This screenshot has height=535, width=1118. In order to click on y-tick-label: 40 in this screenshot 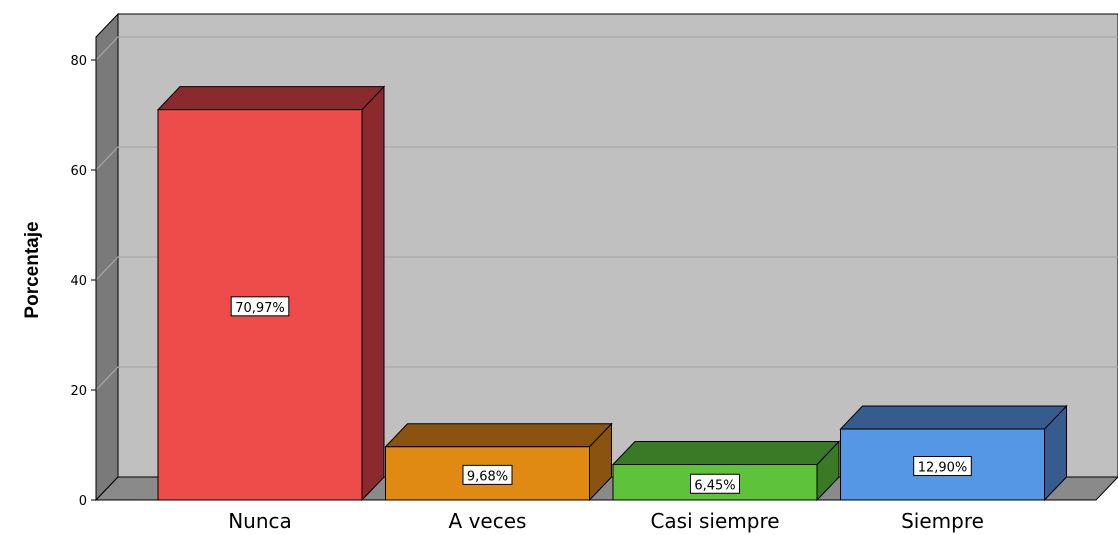, I will do `click(78, 281)`.